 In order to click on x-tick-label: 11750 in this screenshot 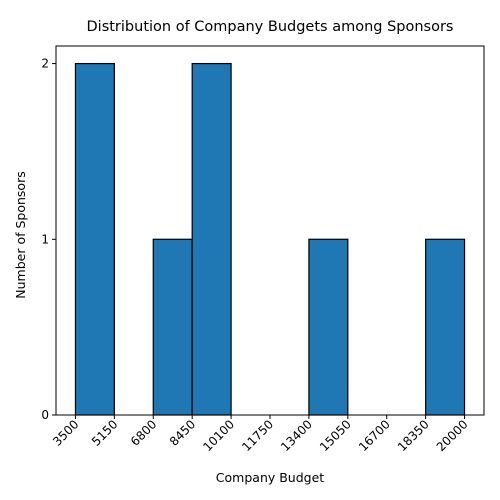, I will do `click(257, 435)`.